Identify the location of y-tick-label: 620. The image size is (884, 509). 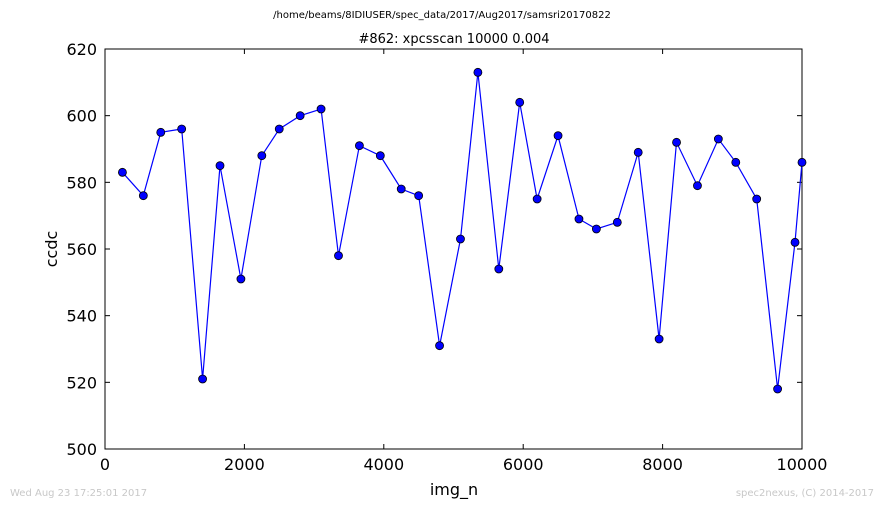
(81, 49).